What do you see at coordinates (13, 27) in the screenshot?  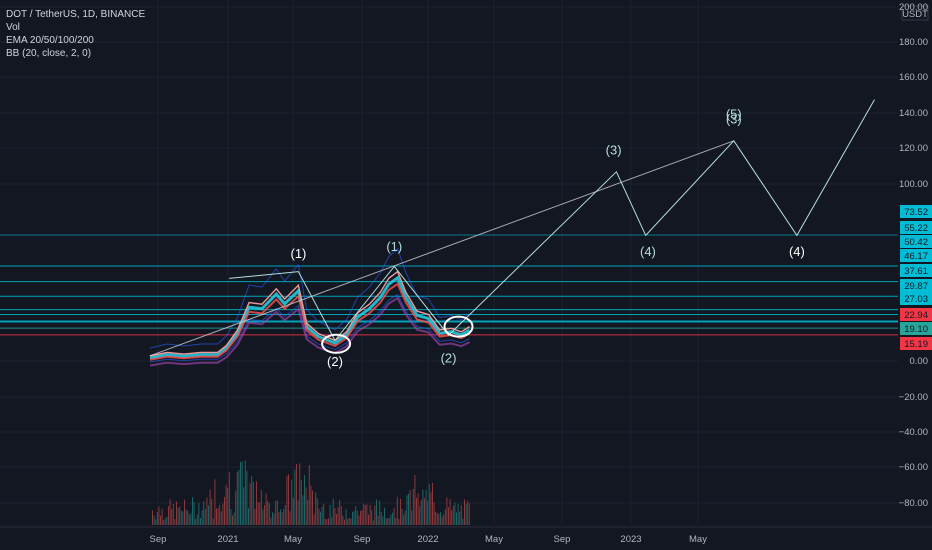 I see `volume-indicator-label: Vol` at bounding box center [13, 27].